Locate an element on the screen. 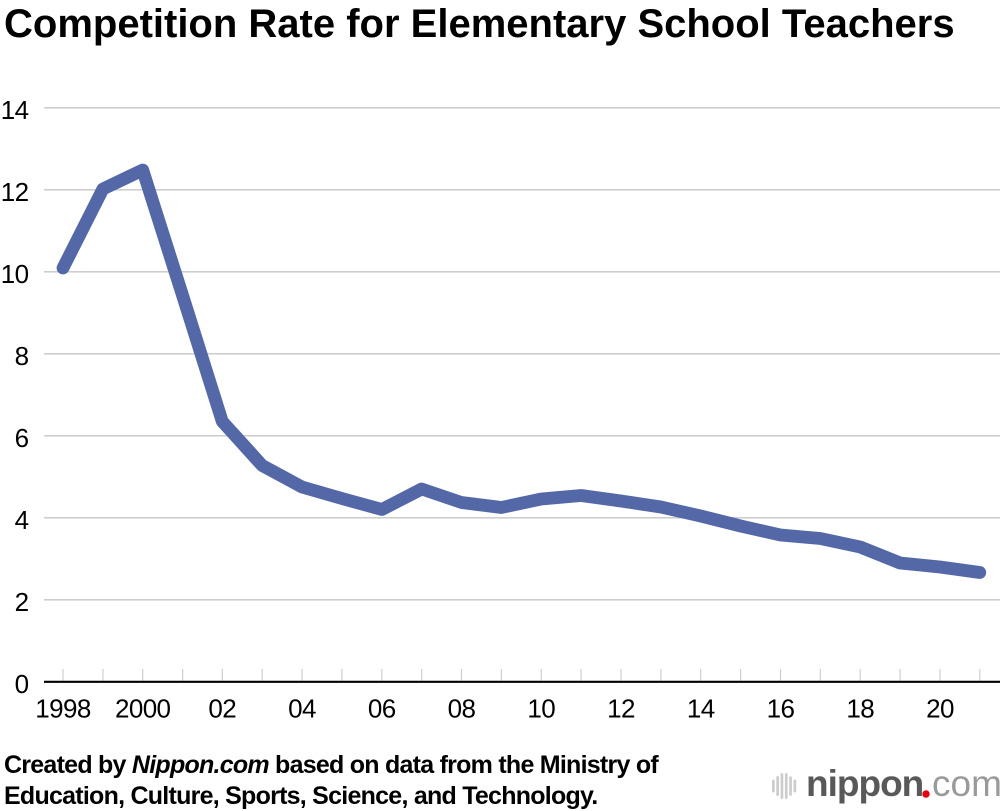 The width and height of the screenshot is (1000, 811). svg-text: 2000 is located at coordinates (143, 708).